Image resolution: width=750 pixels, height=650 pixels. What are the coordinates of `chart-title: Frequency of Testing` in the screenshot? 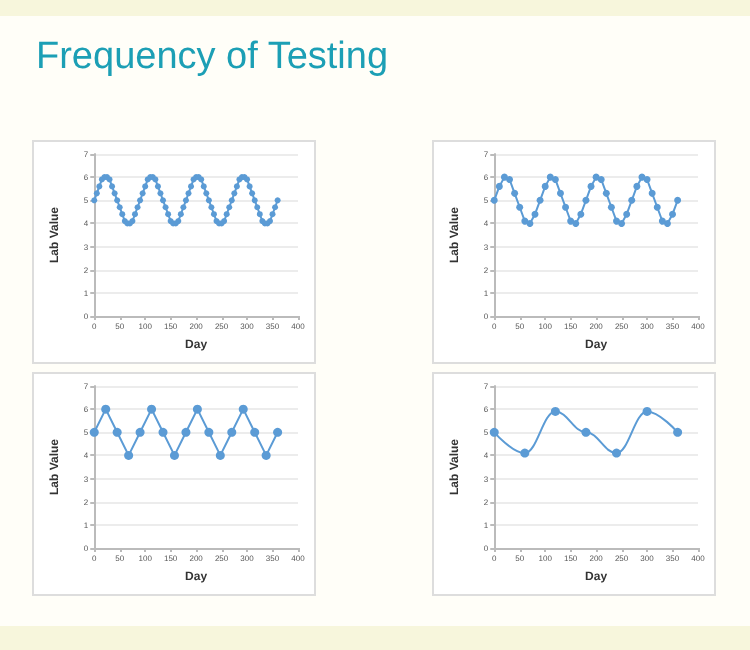 It's located at (212, 58).